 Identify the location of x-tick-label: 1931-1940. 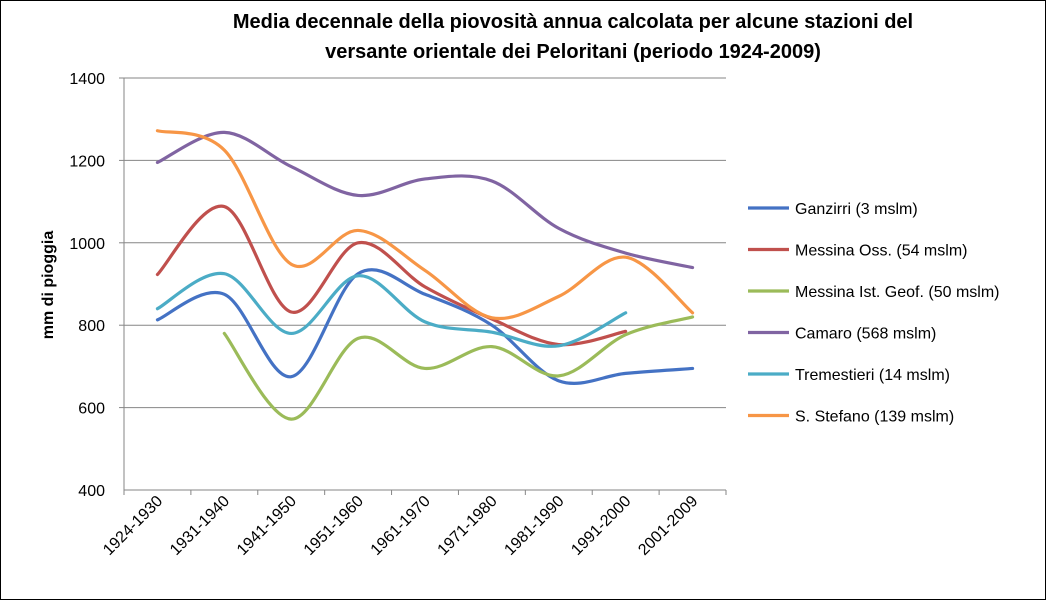
(200, 526).